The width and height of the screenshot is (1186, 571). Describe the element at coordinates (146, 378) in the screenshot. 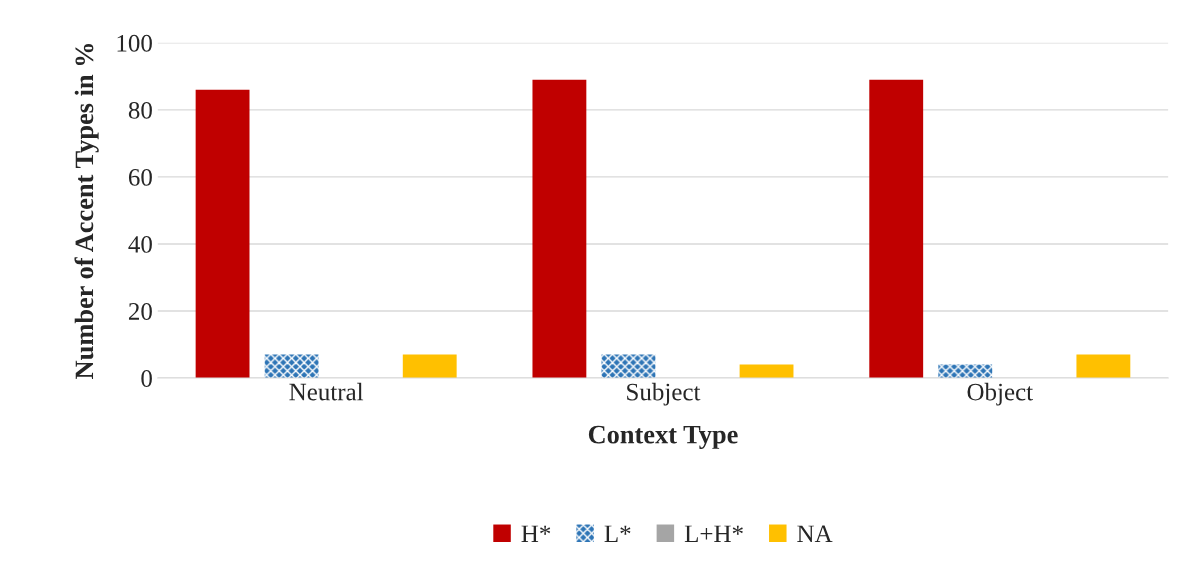

I see `y-tick-label: 0` at that location.